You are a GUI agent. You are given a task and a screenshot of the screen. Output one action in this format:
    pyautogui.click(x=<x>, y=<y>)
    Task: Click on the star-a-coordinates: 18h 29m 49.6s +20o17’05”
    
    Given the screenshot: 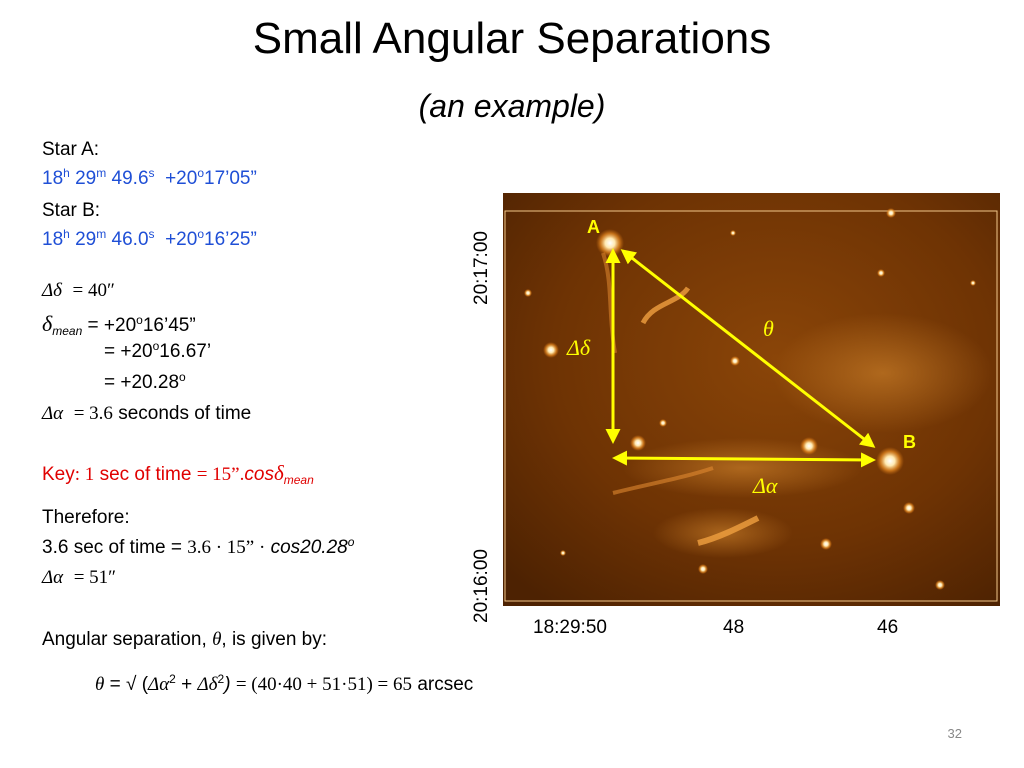 What is the action you would take?
    pyautogui.click(x=149, y=177)
    